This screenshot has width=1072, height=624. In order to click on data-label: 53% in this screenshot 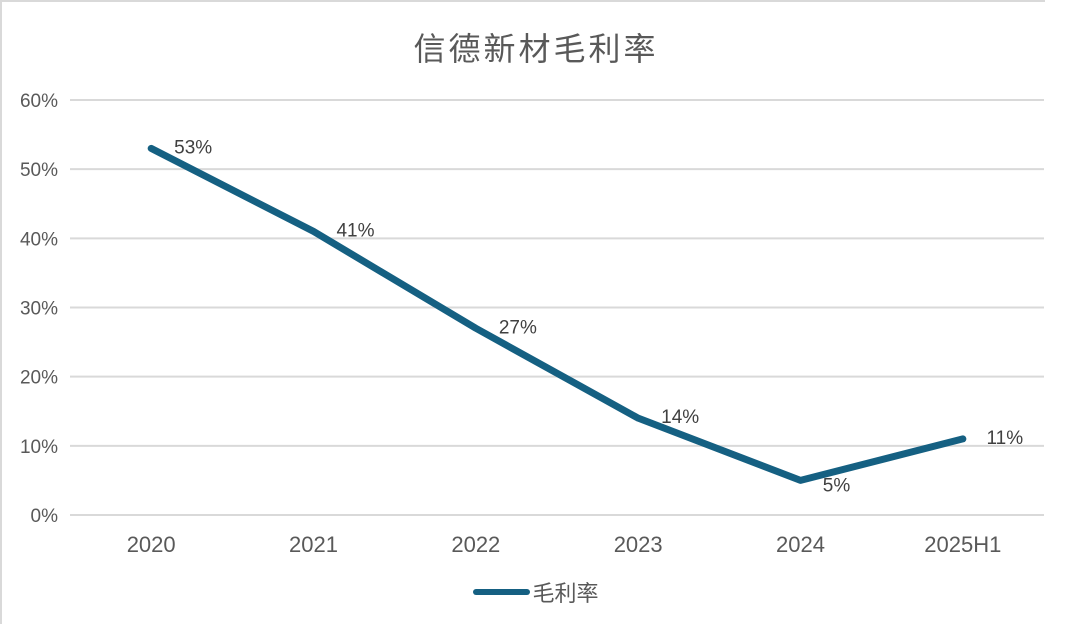, I will do `click(193, 147)`.